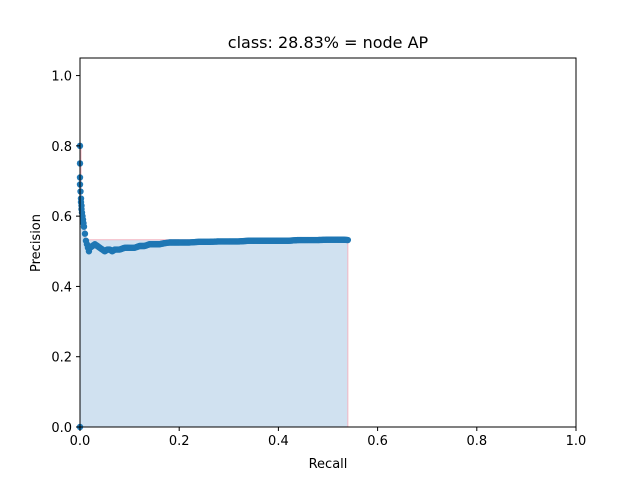 The width and height of the screenshot is (640, 480). Describe the element at coordinates (36, 243) in the screenshot. I see `y-axis-label: Precision` at that location.